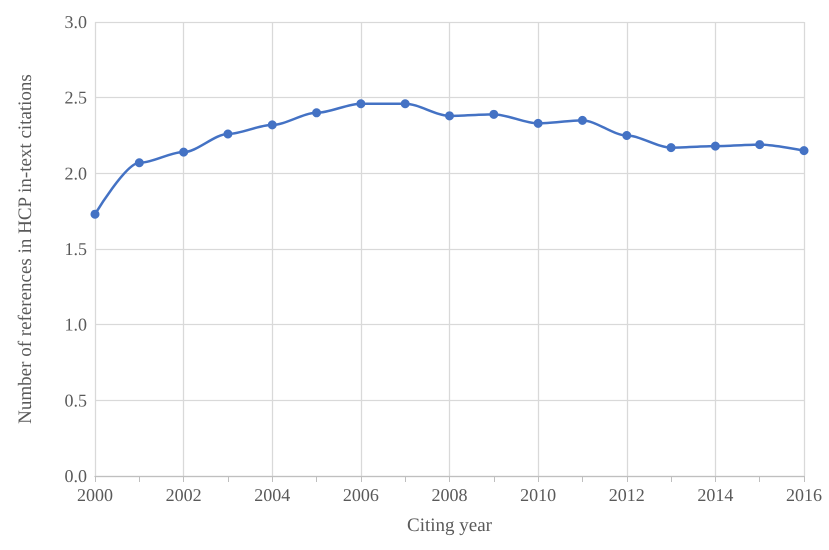  What do you see at coordinates (715, 495) in the screenshot?
I see `x-tick-label: 2014` at bounding box center [715, 495].